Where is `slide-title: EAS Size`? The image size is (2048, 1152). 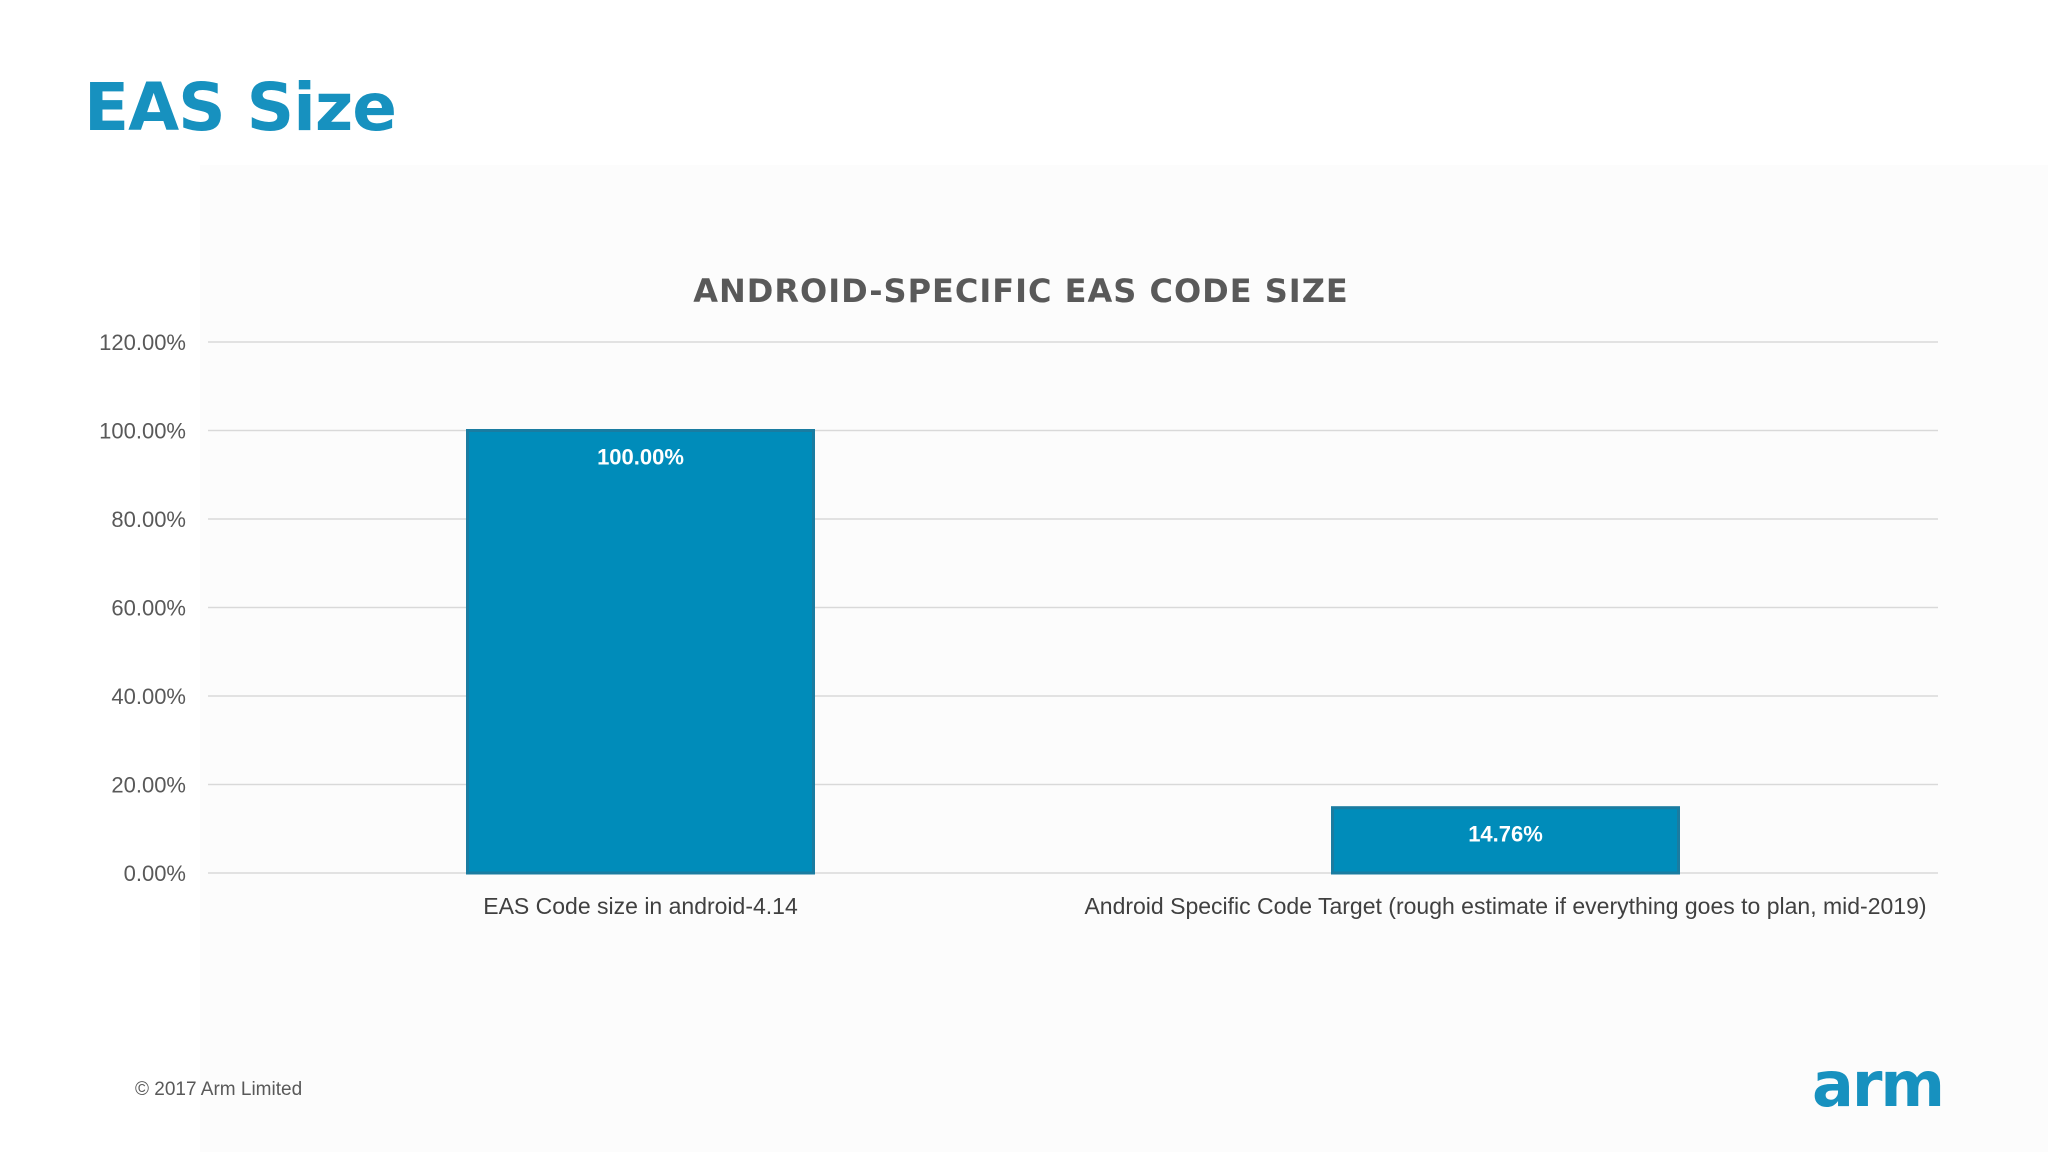
slide-title: EAS Size is located at coordinates (240, 107).